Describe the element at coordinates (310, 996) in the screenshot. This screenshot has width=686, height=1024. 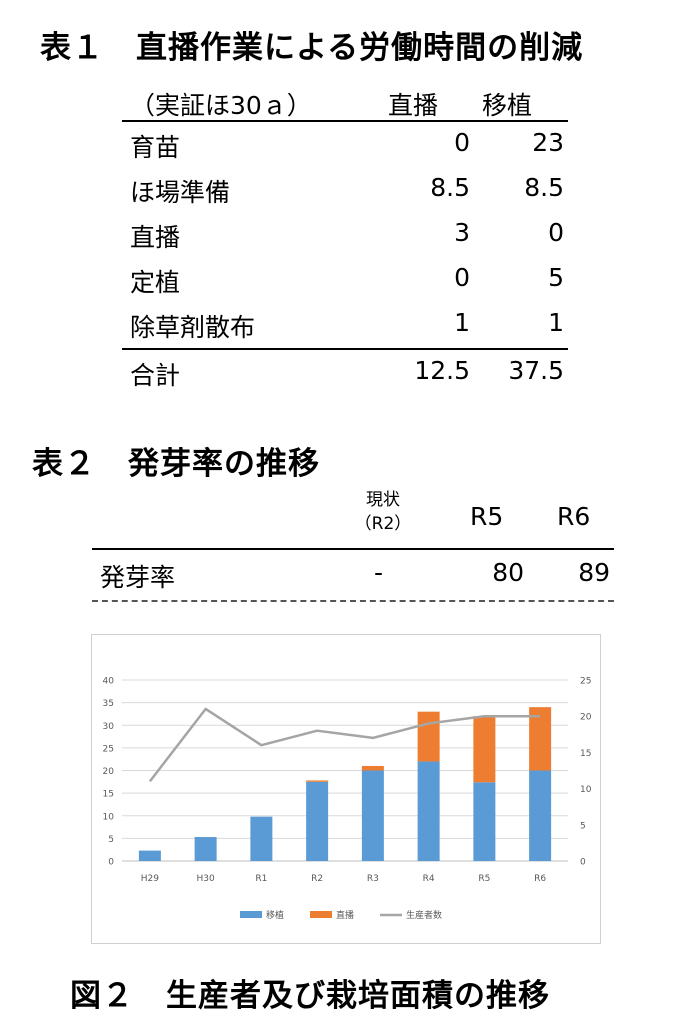
I see `figure-caption: 図２ 生産者及び栽培面積の推移` at that location.